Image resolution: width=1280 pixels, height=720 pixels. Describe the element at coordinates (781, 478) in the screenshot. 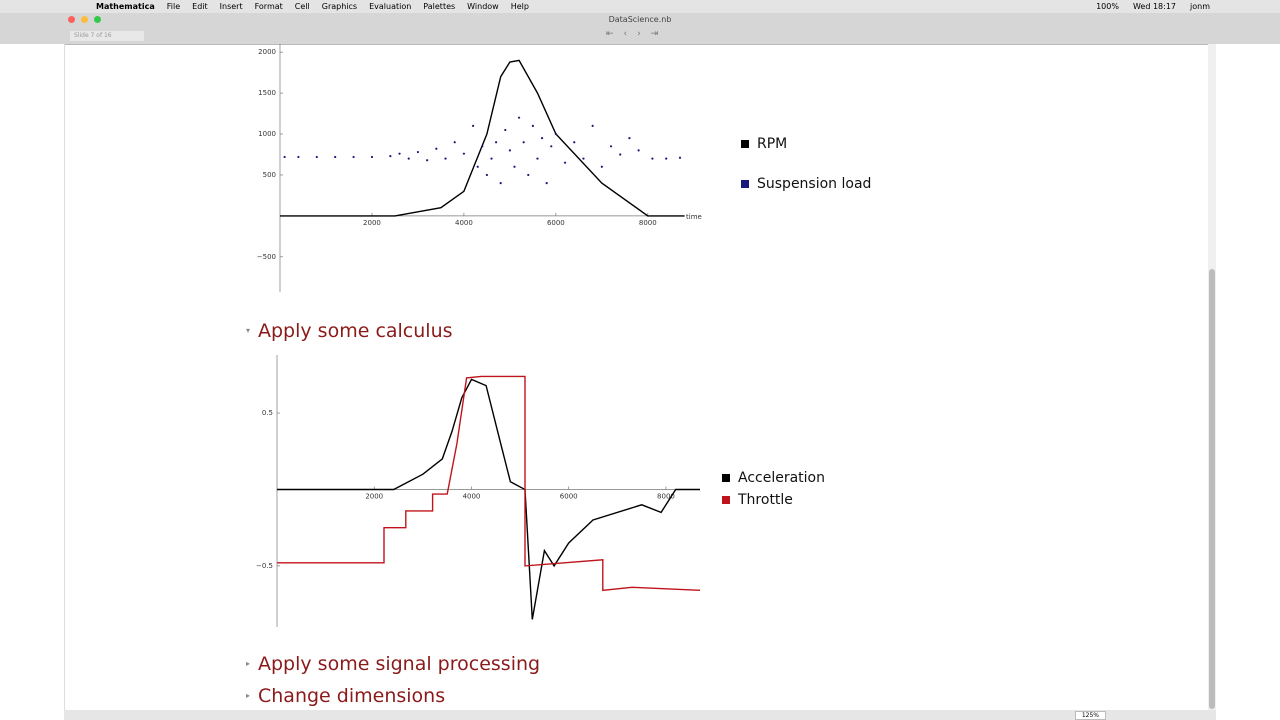

I see `legend-label: Acceleration` at that location.